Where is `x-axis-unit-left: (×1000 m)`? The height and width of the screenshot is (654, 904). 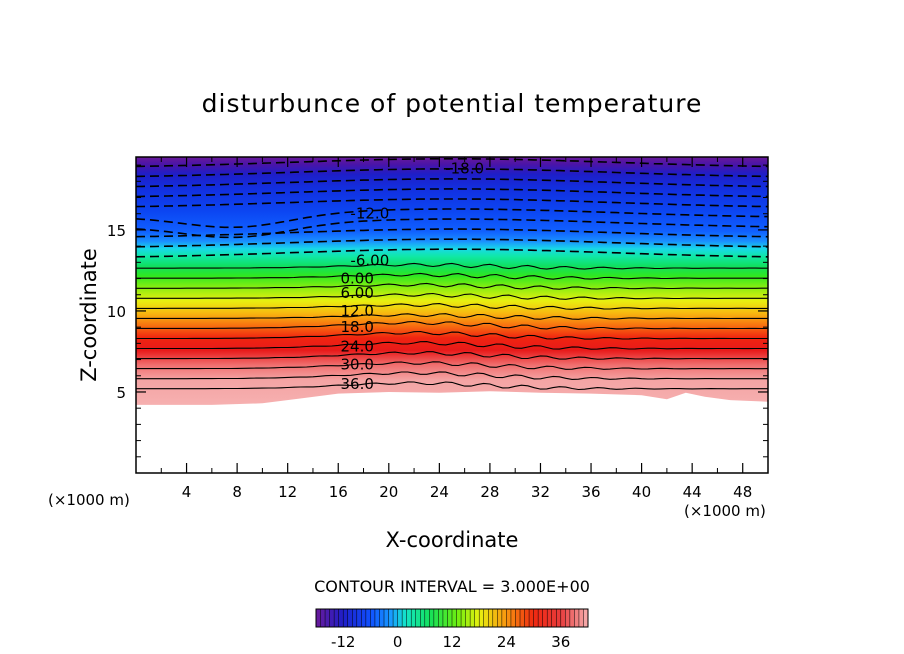 x-axis-unit-left: (×1000 m) is located at coordinates (89, 500).